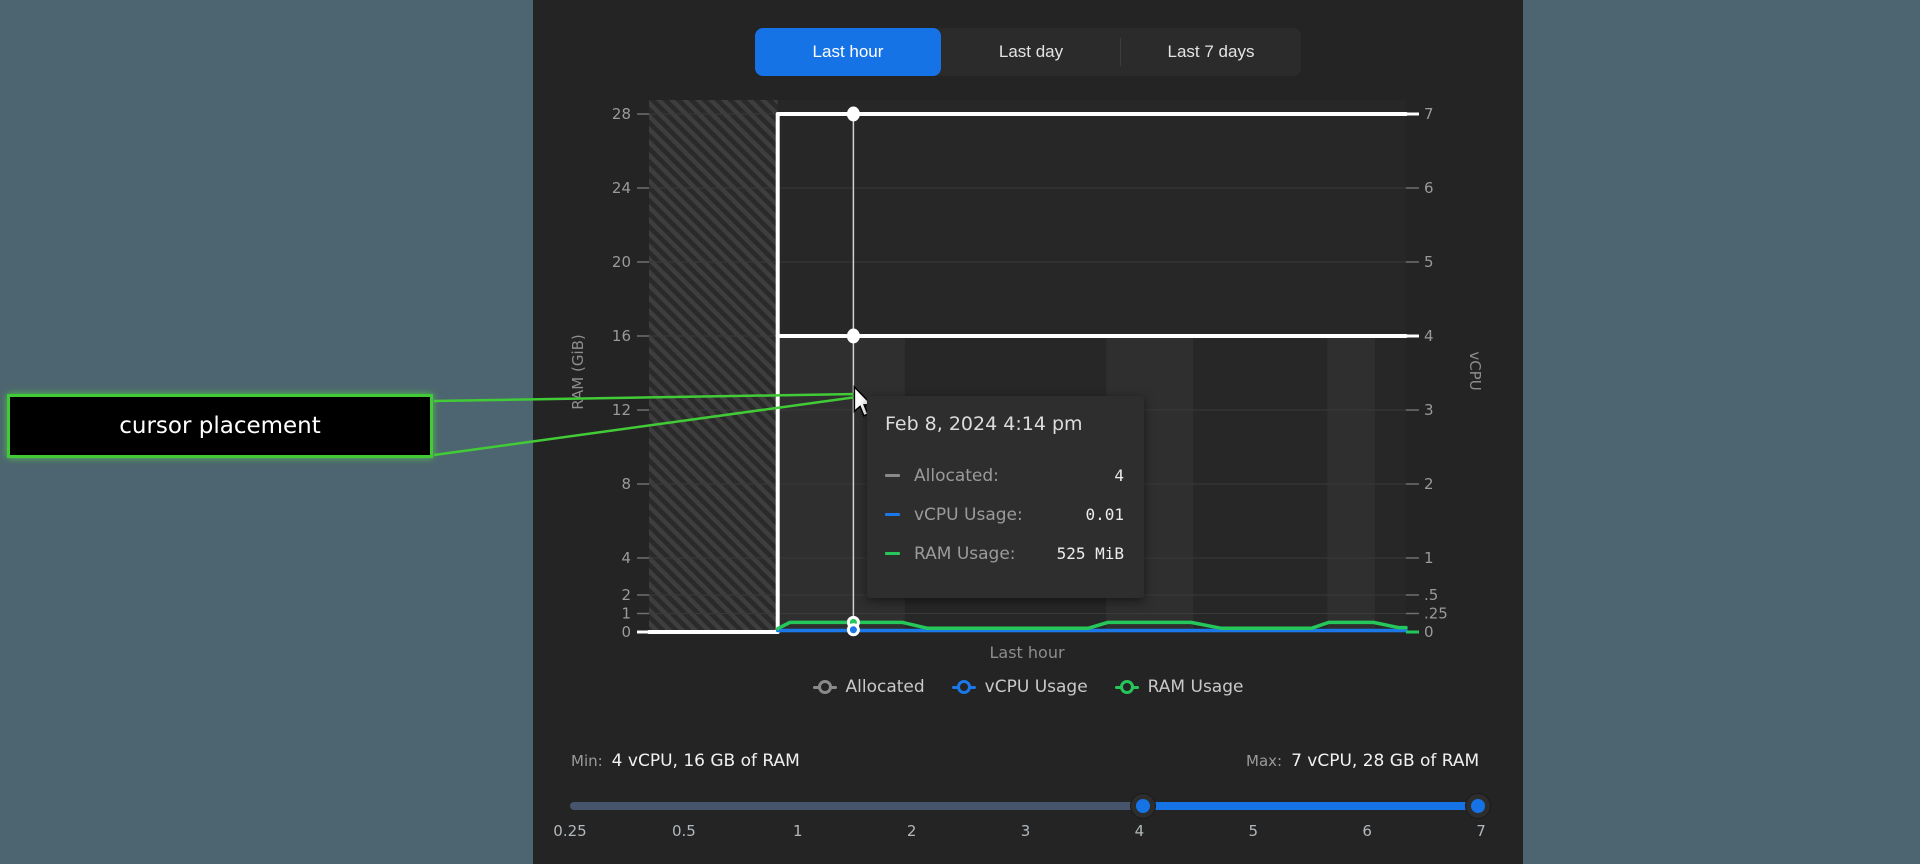  I want to click on tooltip-row-ram-usage: RAM Usage: 525 MiB, so click(1004, 553).